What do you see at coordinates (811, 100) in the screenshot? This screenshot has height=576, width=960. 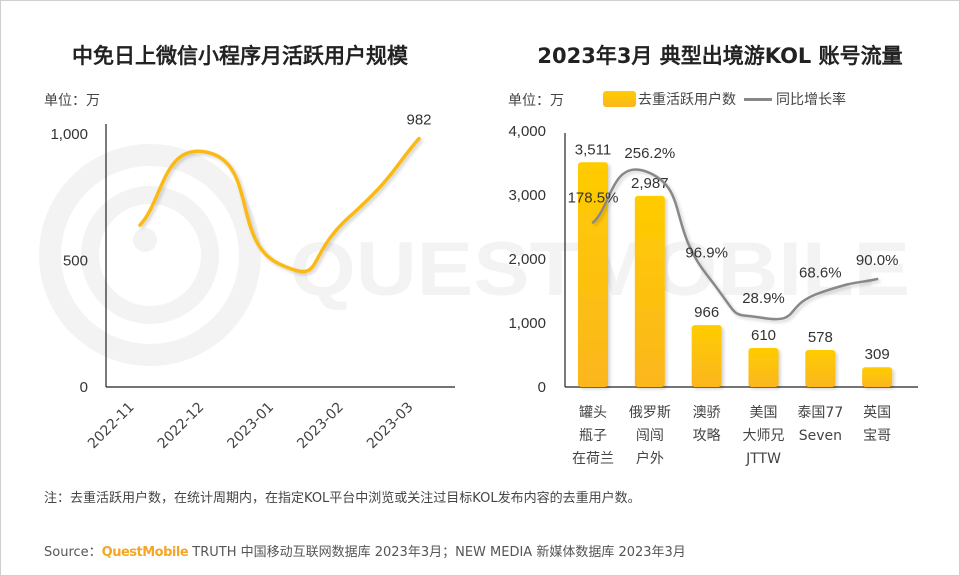 I see `legend-line-label: 同比增长率` at bounding box center [811, 100].